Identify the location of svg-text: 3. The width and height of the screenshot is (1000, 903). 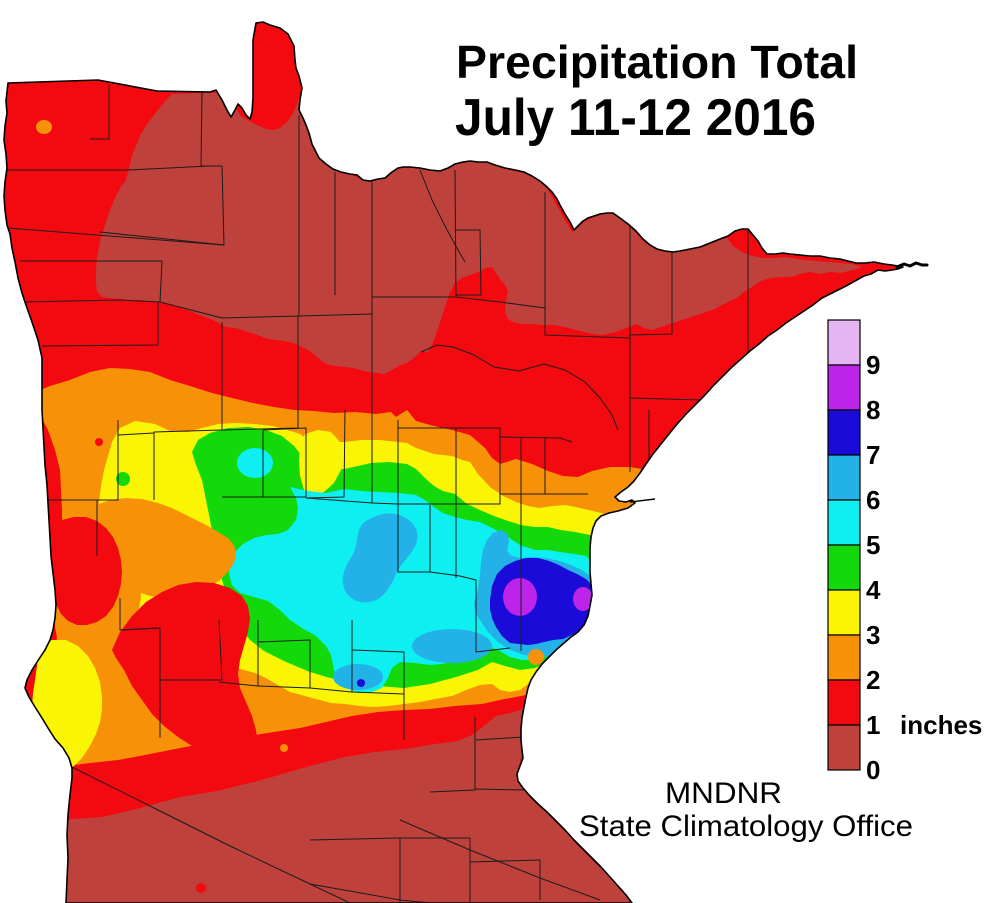
(873, 635).